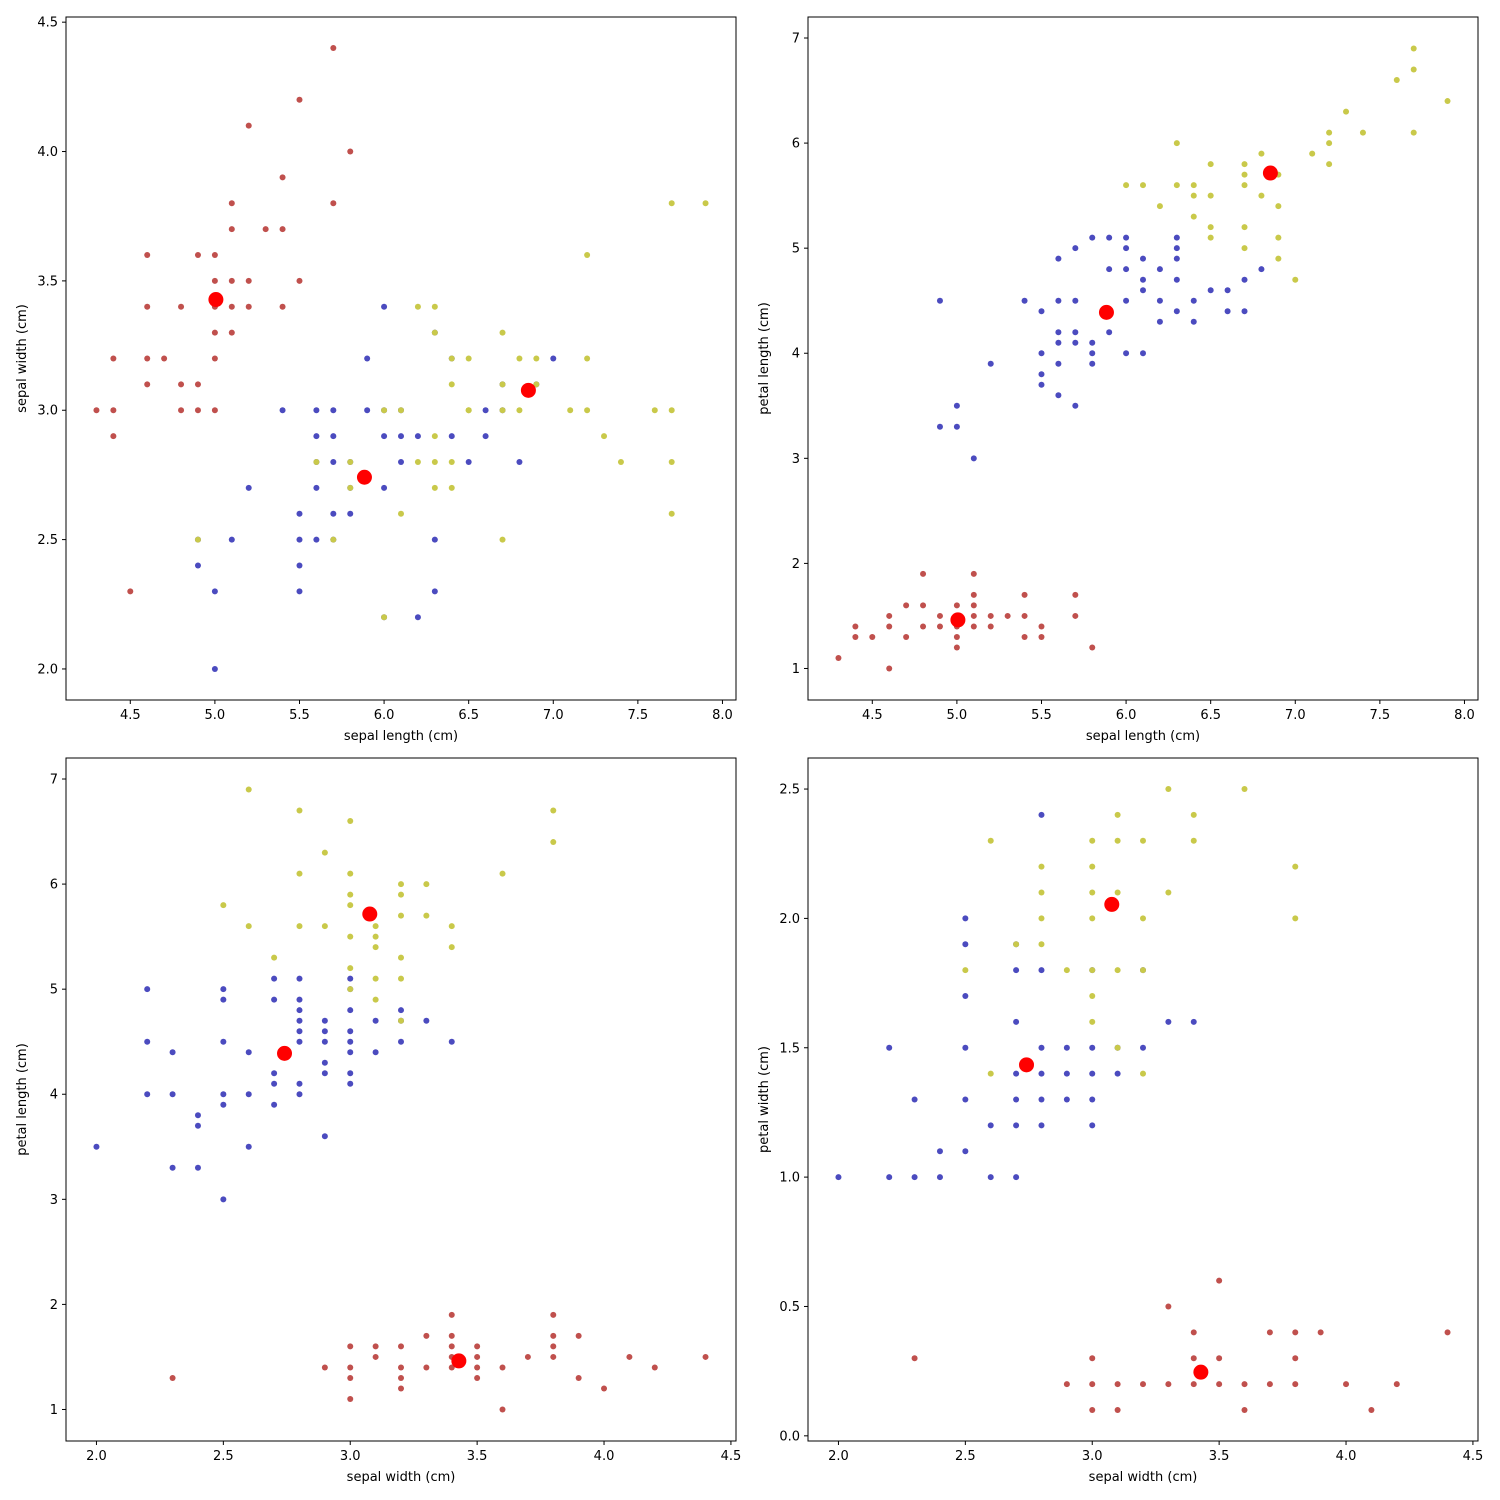 The height and width of the screenshot is (1500, 1500). I want to click on x-tick-label: 2.5, so click(965, 1456).